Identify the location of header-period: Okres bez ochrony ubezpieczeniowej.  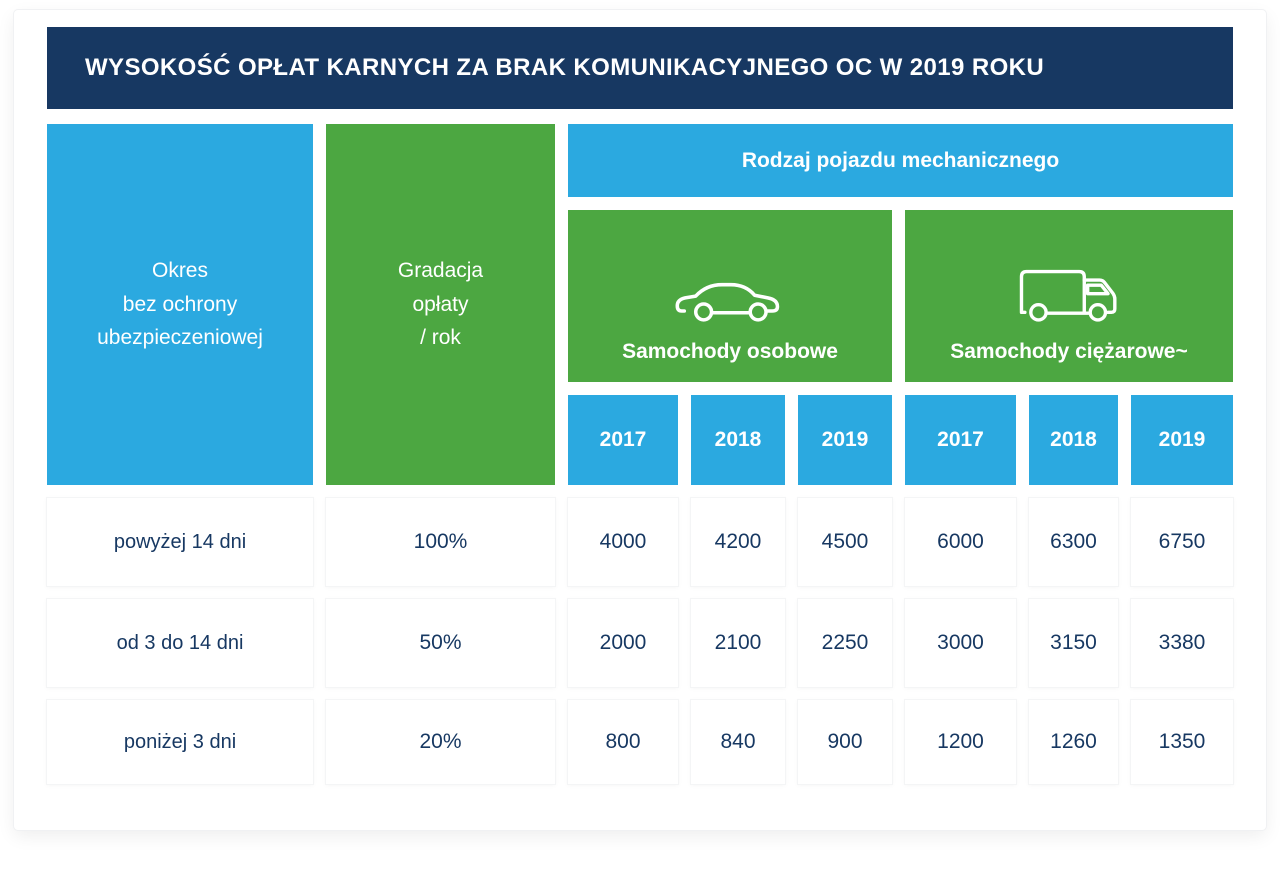
(180, 304).